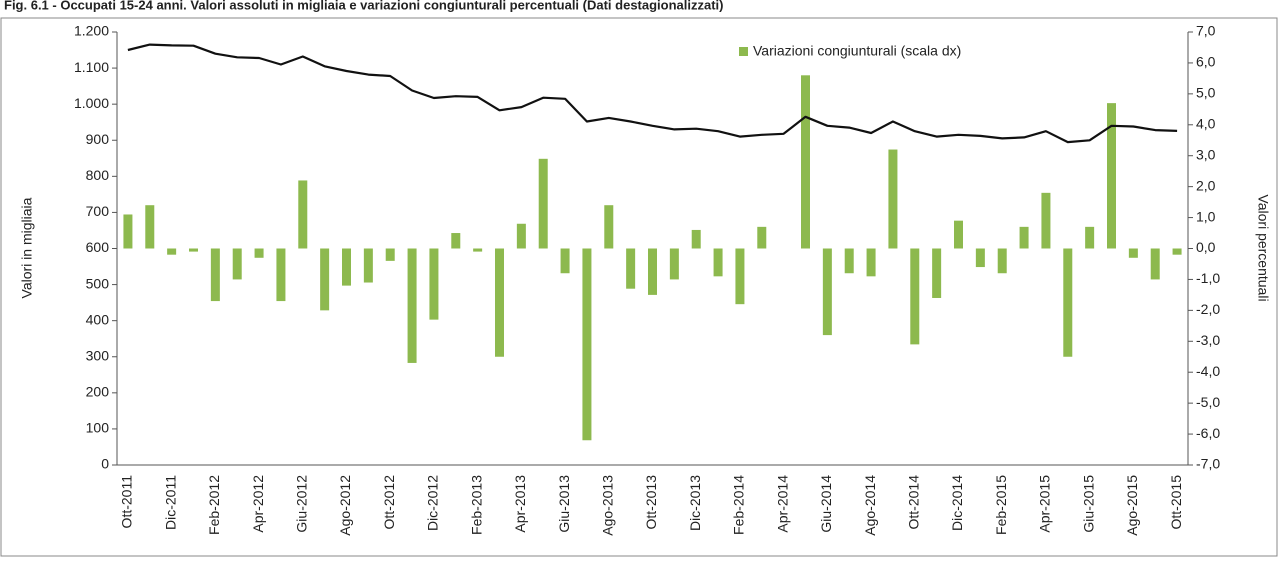 This screenshot has width=1280, height=563. What do you see at coordinates (91, 103) in the screenshot?
I see `y-tick-label: 1.000` at bounding box center [91, 103].